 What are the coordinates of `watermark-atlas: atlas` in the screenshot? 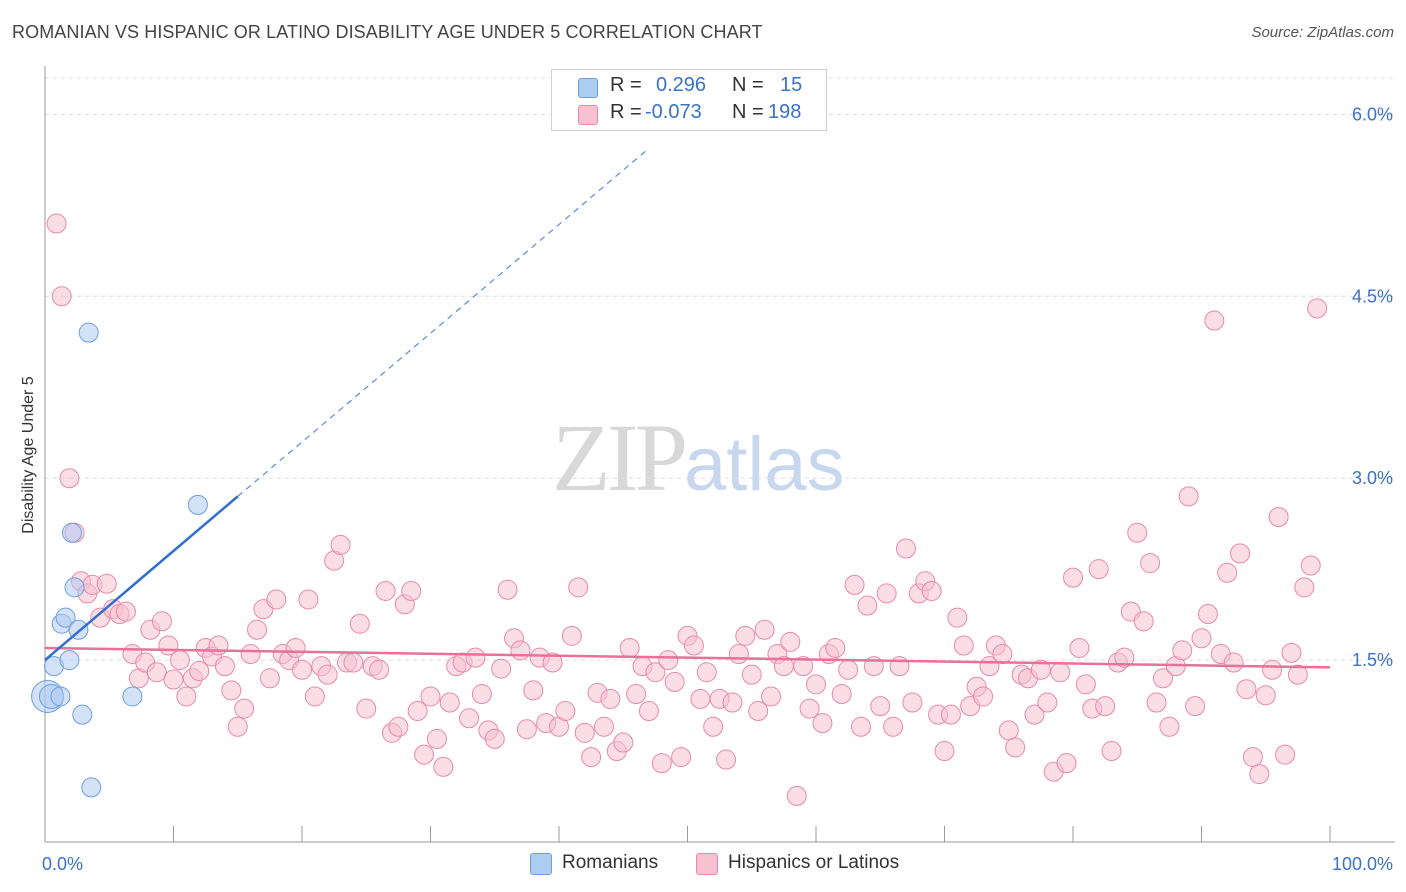 It's located at (764, 464).